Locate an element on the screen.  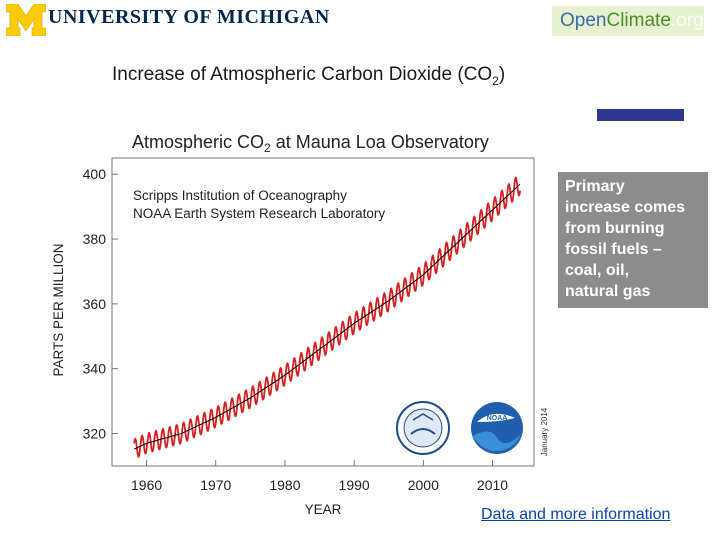
svg-text: NOAA is located at coordinates (497, 418).